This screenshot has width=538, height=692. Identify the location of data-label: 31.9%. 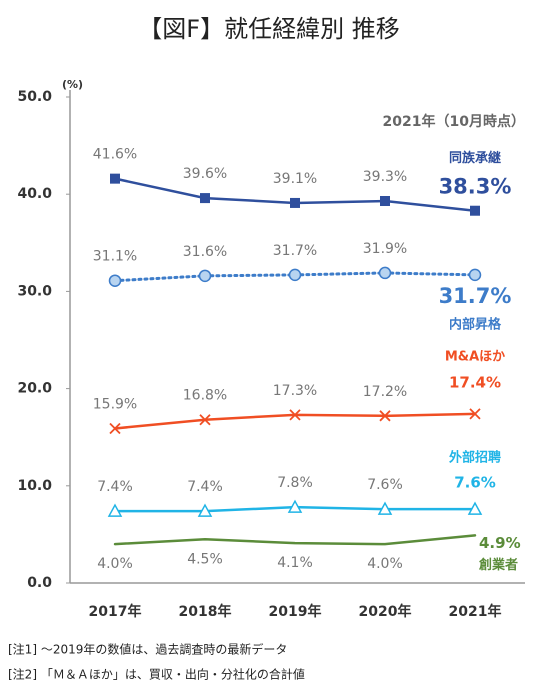
(385, 249).